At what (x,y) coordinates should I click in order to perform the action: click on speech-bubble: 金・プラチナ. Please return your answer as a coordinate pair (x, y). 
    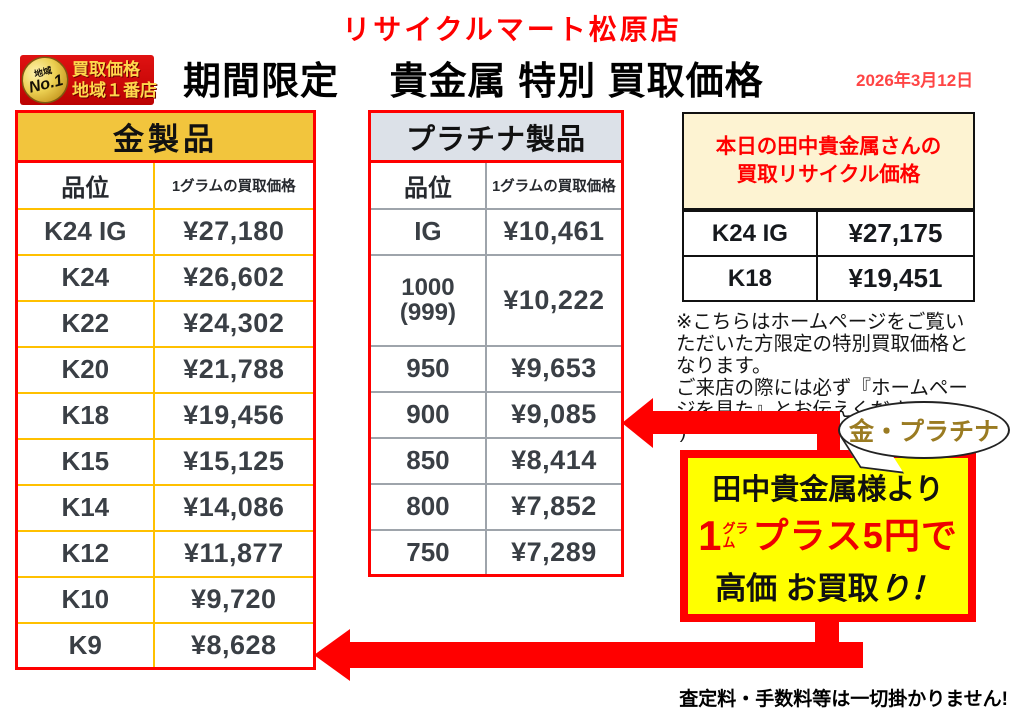
    Looking at the image, I should click on (924, 437).